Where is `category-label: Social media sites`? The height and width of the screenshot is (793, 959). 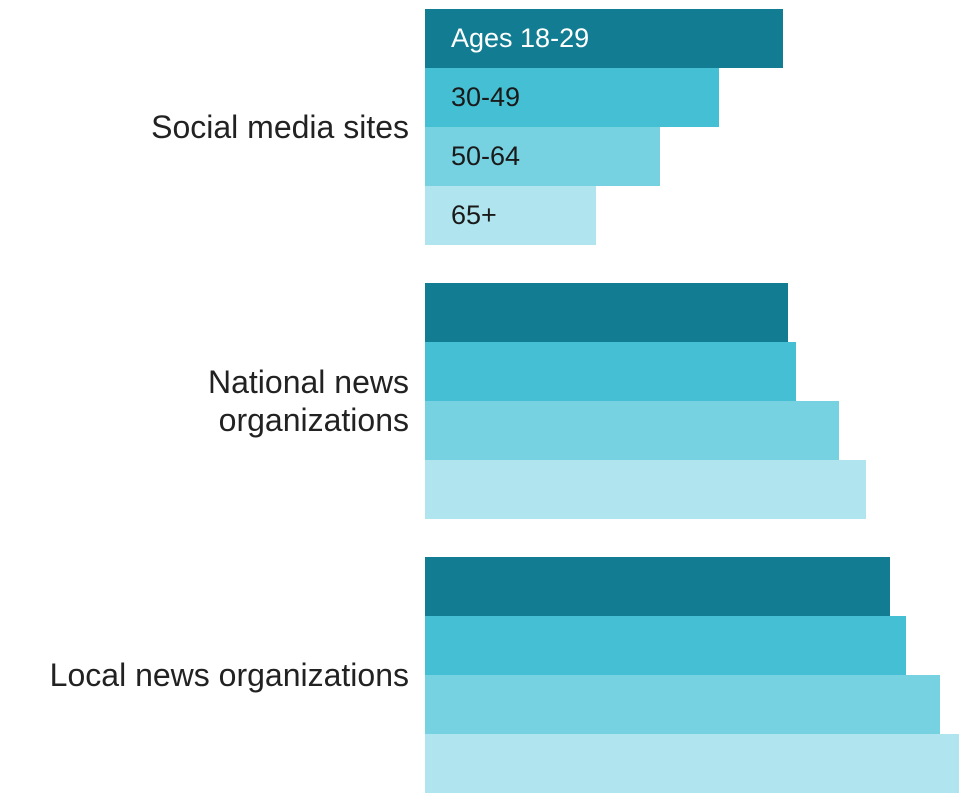 category-label: Social media sites is located at coordinates (280, 127).